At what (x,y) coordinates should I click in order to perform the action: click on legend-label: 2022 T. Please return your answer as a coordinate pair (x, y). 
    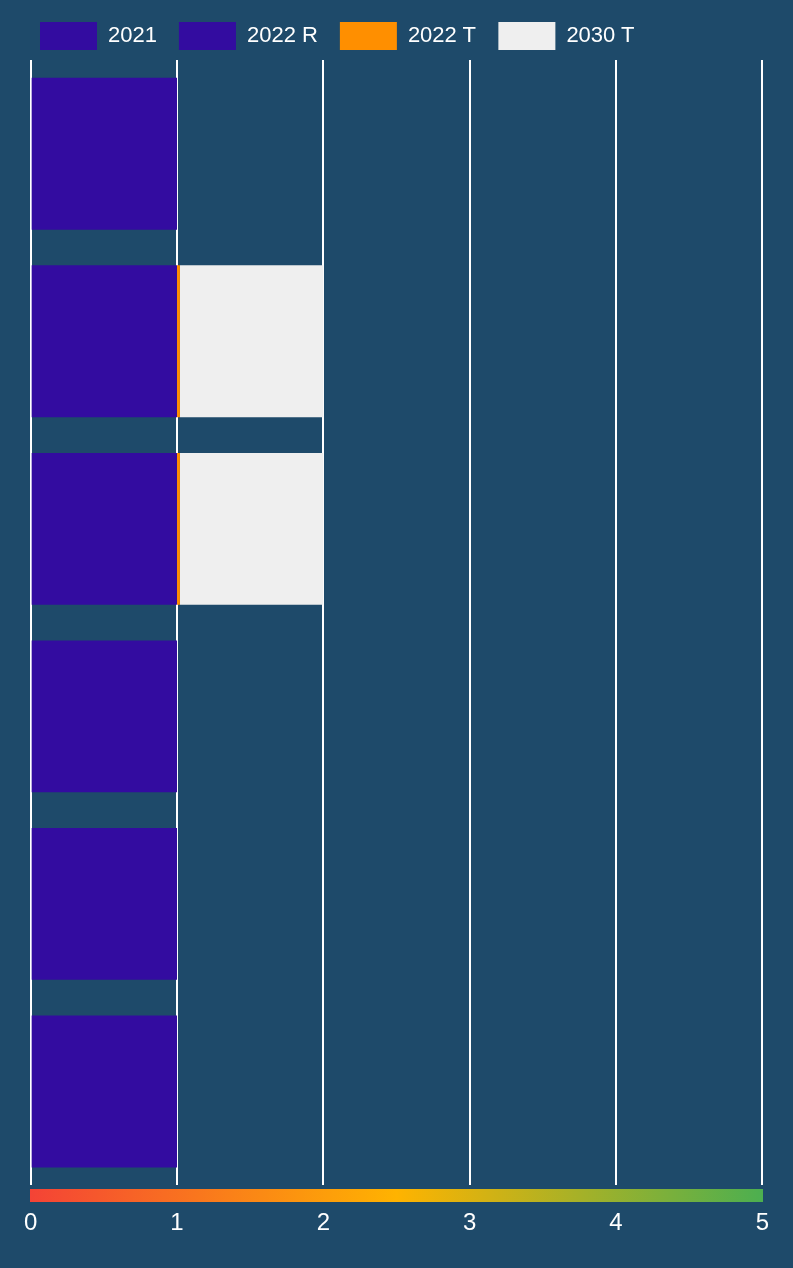
    Looking at the image, I should click on (441, 35).